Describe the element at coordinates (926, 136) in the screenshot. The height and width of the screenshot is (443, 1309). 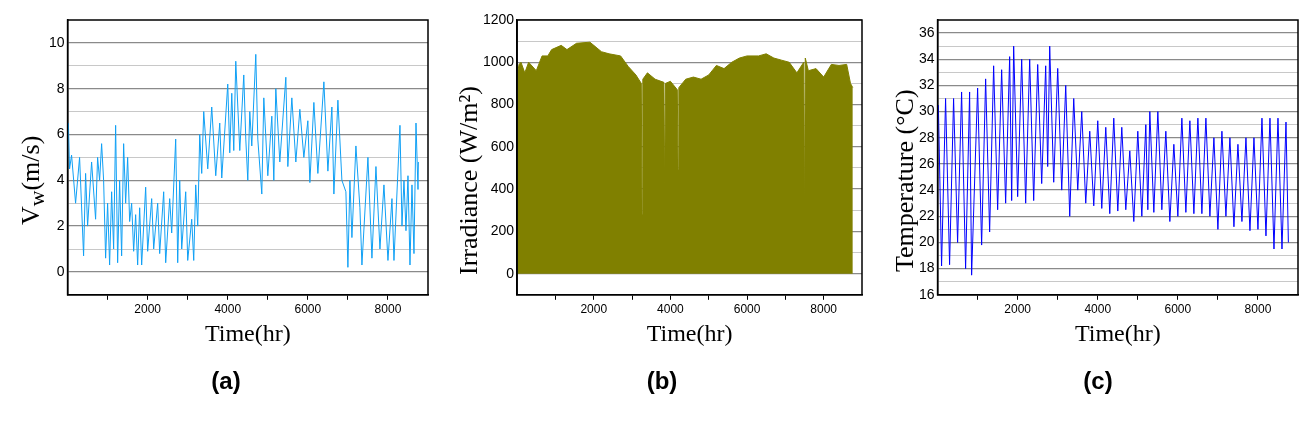
I see `y-tick-label: 28` at that location.